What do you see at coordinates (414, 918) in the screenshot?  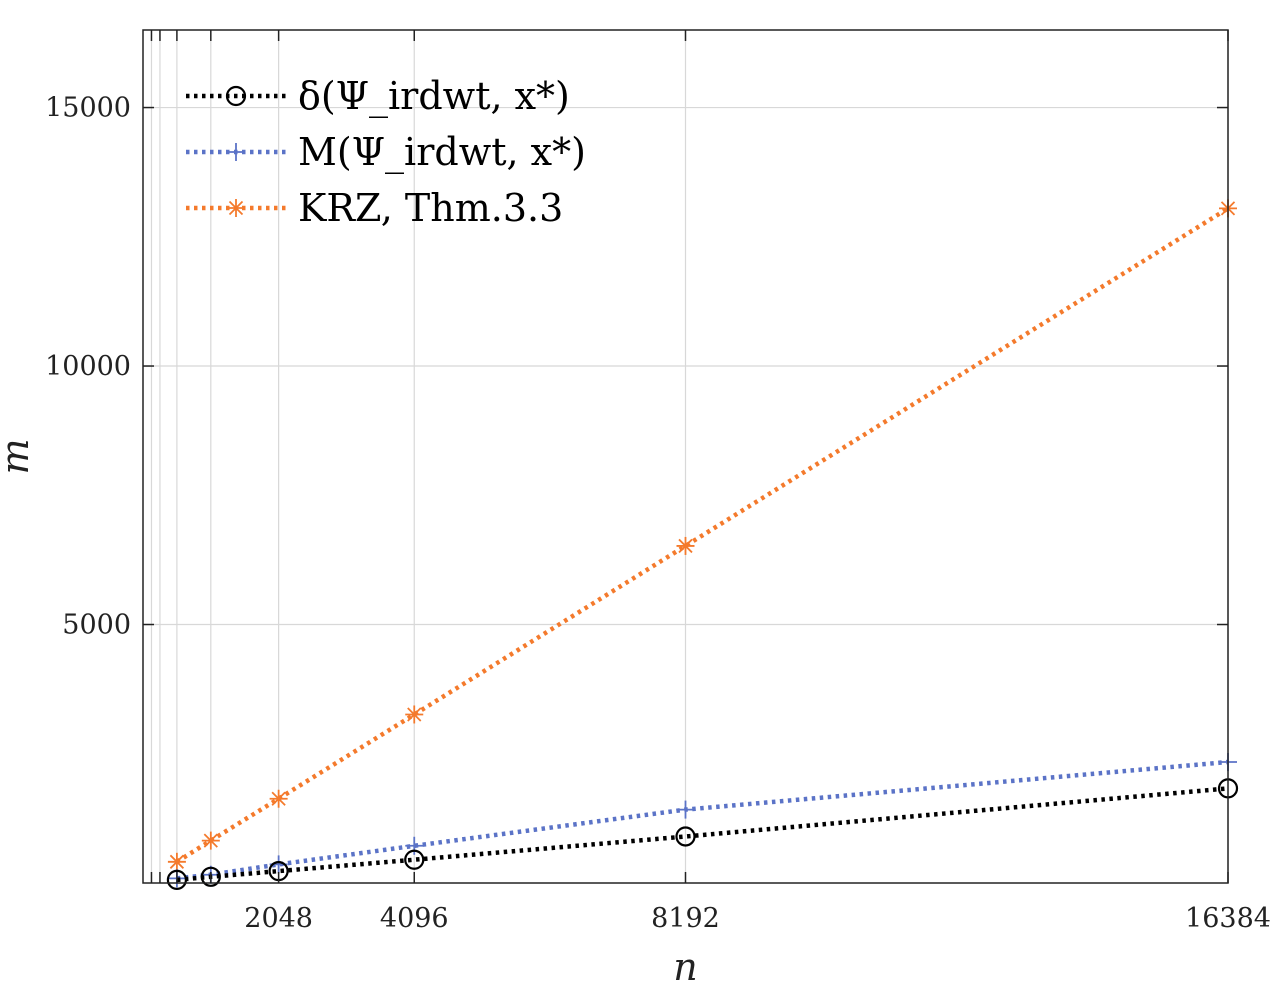 I see `x-tick-label: 4096` at bounding box center [414, 918].